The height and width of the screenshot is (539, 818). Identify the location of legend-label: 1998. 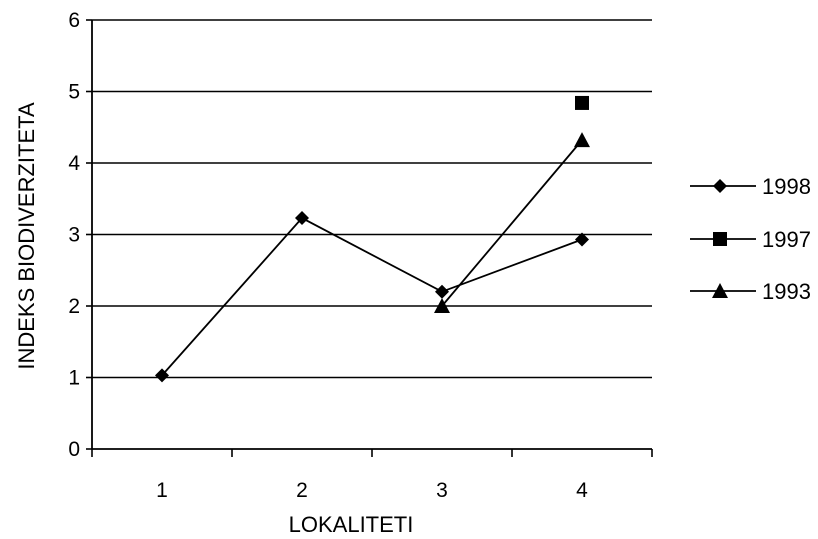
(786, 186).